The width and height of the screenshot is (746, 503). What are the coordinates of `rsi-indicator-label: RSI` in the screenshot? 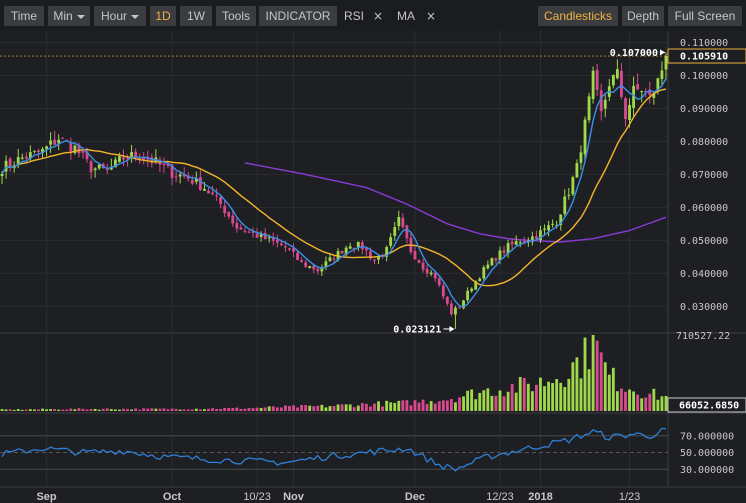 It's located at (353, 16).